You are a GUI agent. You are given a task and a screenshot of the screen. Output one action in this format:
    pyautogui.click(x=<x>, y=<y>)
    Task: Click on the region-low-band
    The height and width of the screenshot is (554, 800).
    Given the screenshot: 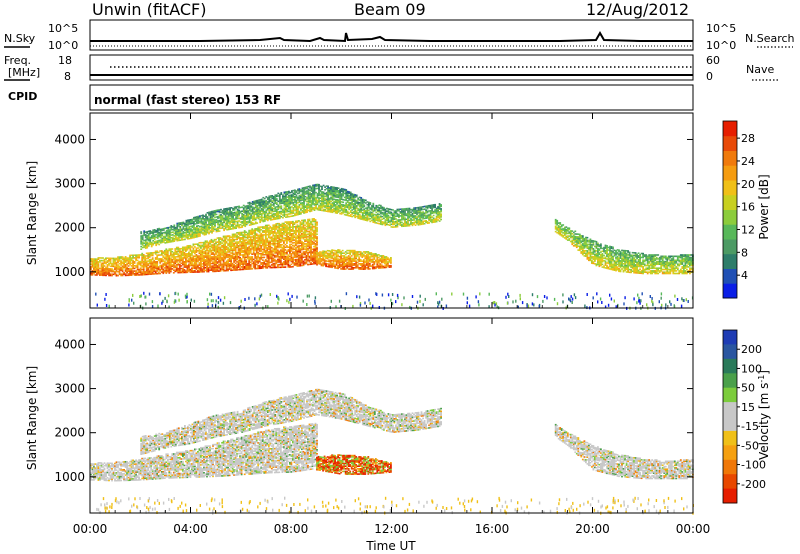 What is the action you would take?
    pyautogui.click(x=204, y=247)
    